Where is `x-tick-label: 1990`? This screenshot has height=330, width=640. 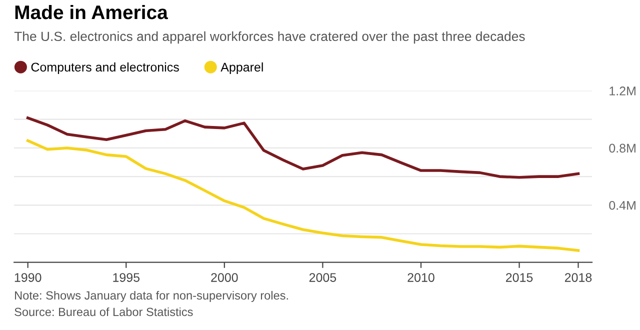 x-tick-label: 1990 is located at coordinates (28, 277).